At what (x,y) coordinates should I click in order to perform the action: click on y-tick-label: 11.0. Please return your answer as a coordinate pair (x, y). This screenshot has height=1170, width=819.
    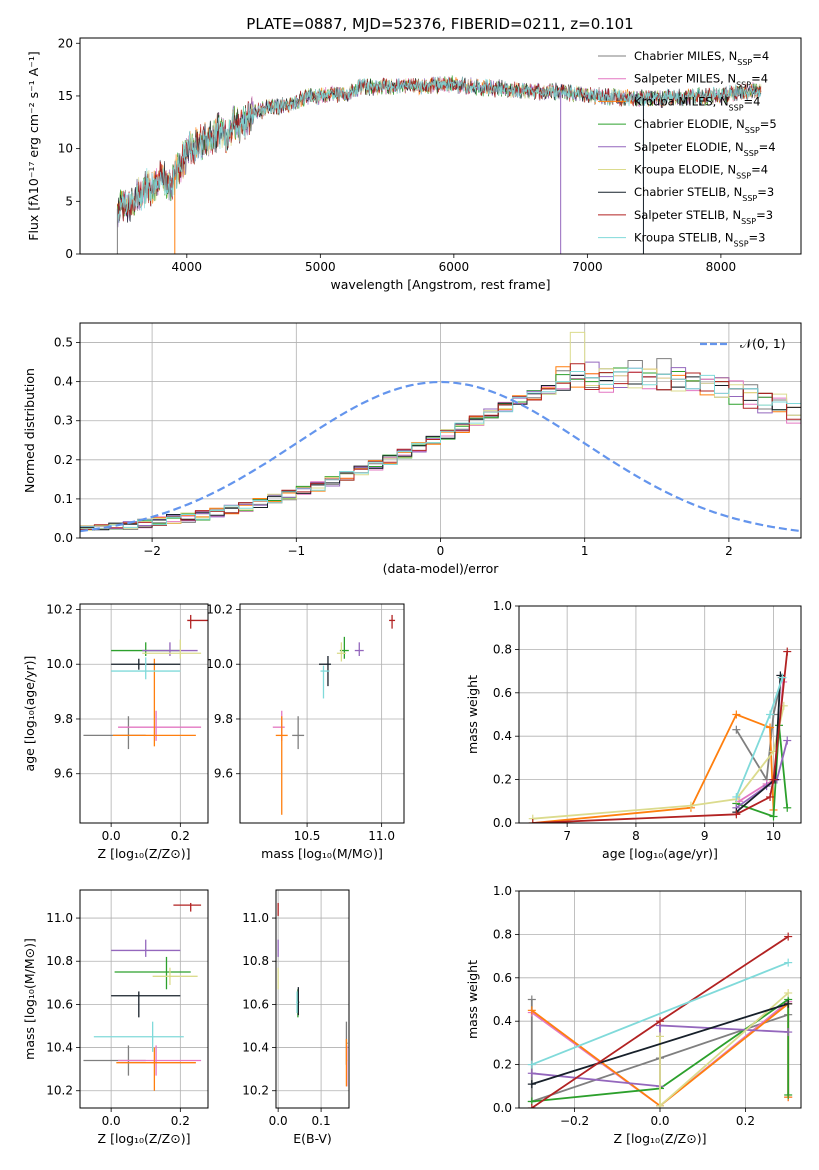
    Looking at the image, I should click on (59, 918).